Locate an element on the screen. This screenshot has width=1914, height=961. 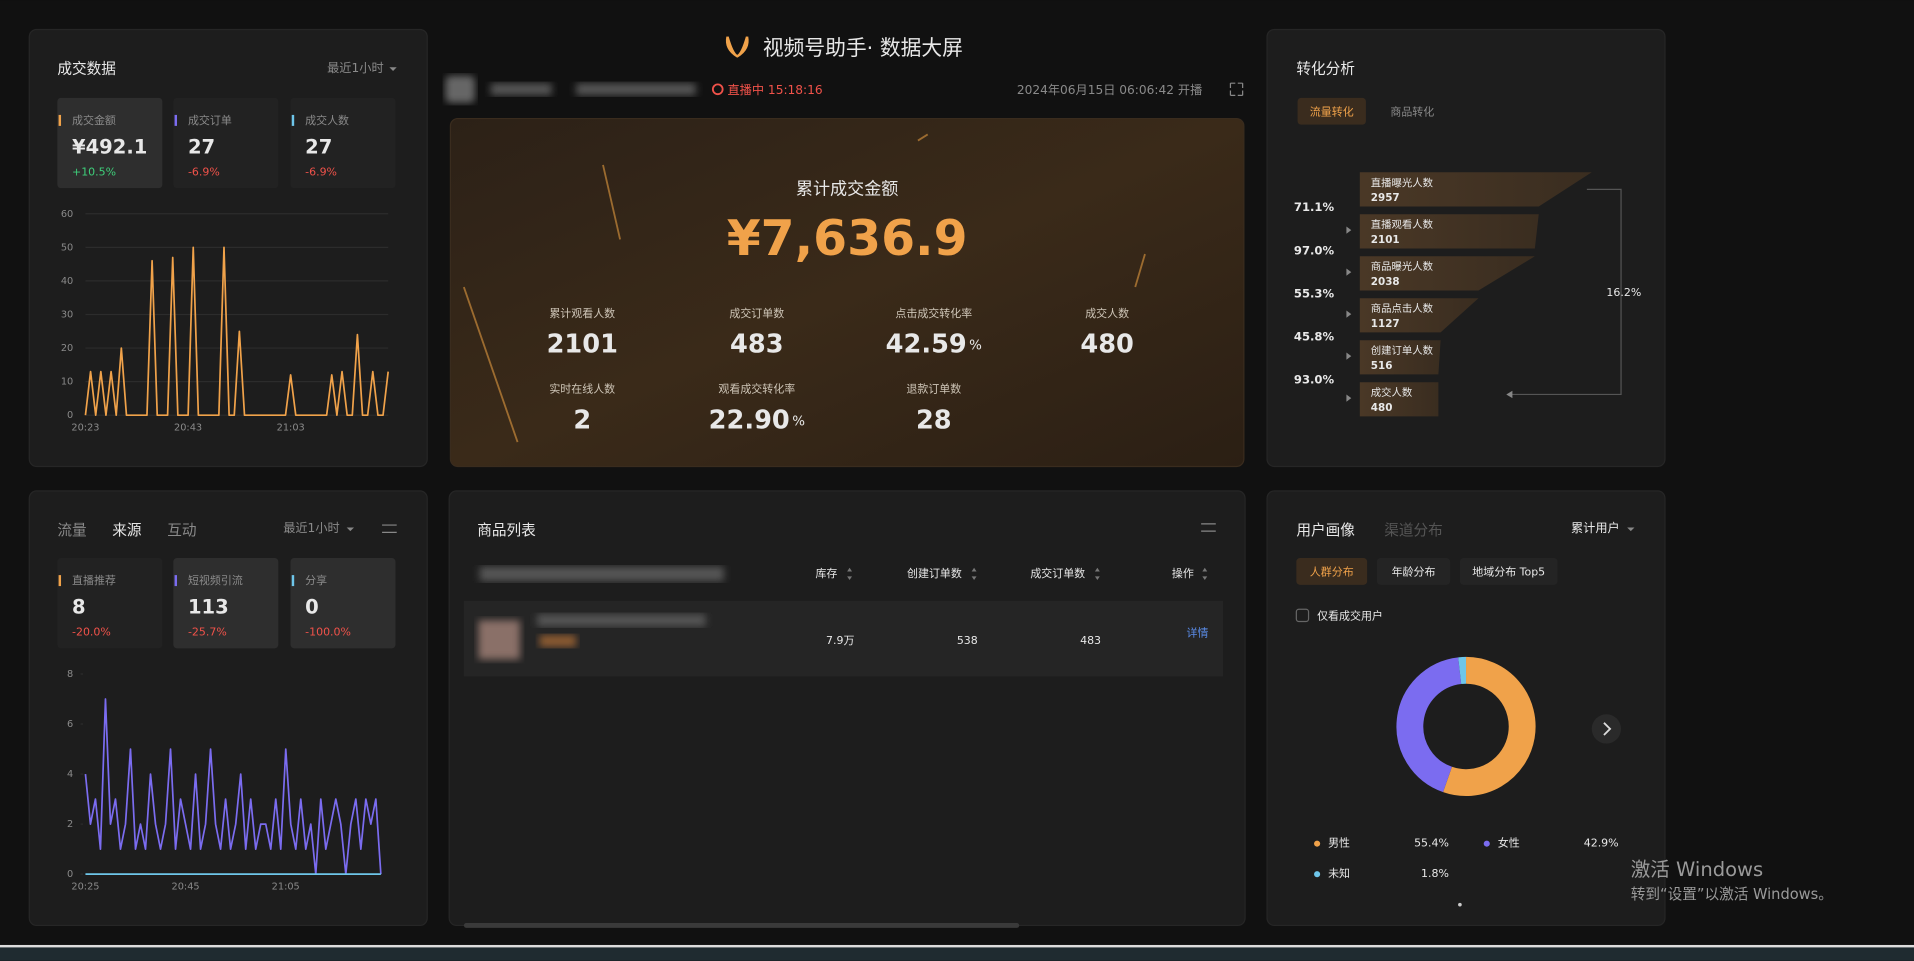
y-tick-label: 6 is located at coordinates (70, 724).